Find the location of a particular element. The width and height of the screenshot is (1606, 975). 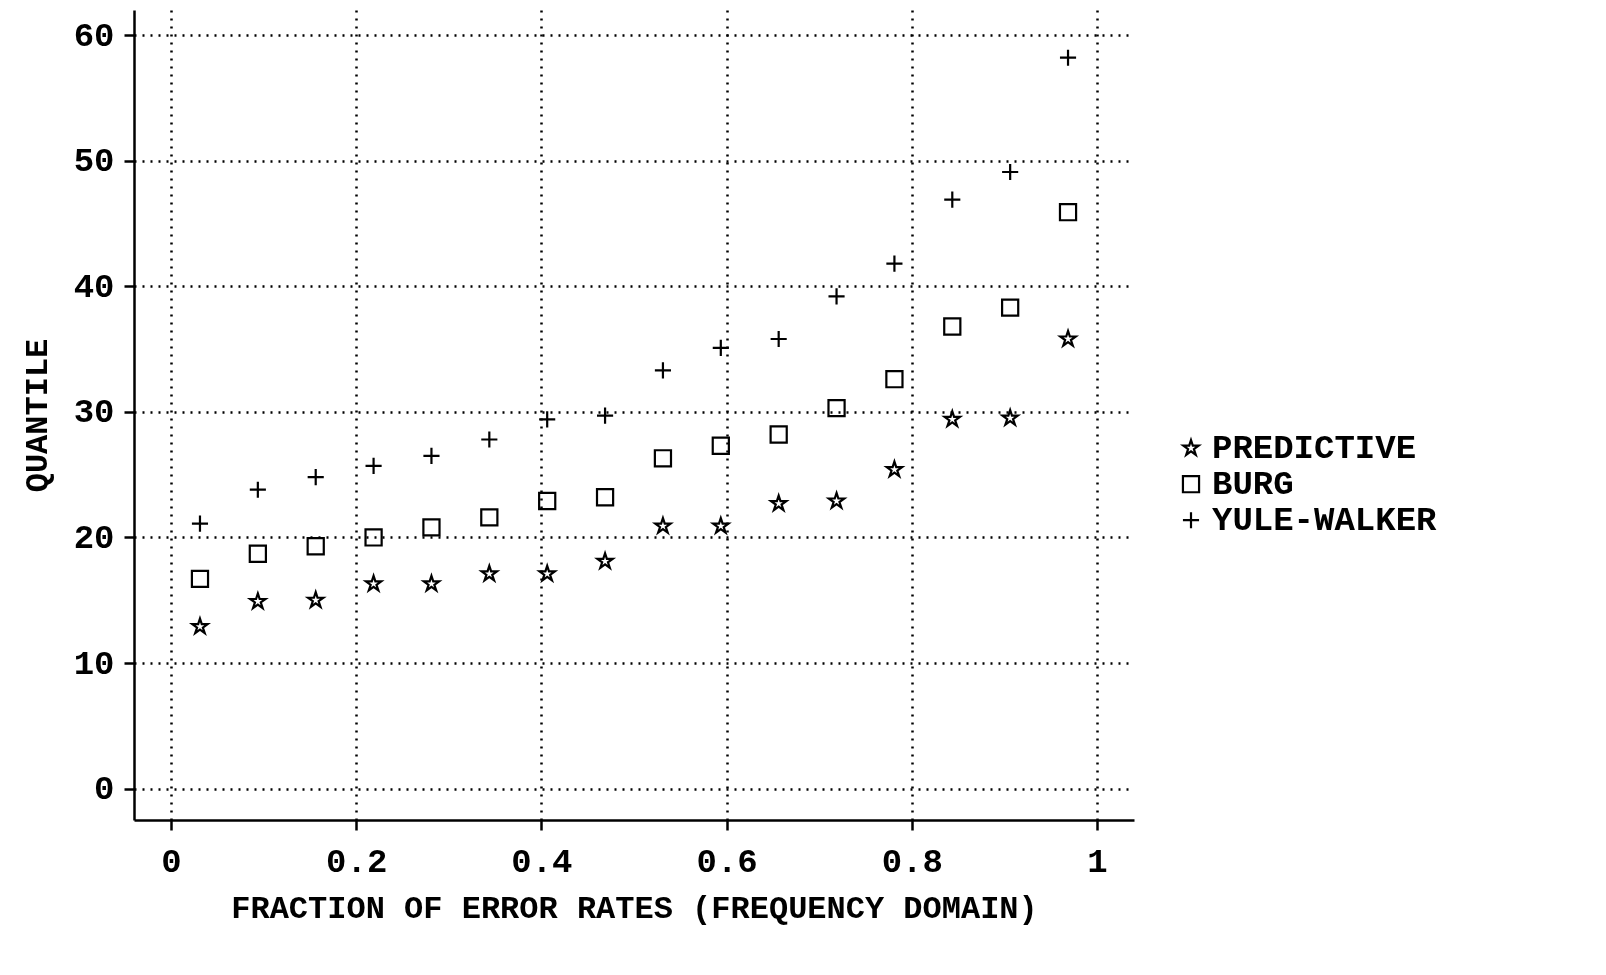

x-tick-label: 1 is located at coordinates (1097, 862).